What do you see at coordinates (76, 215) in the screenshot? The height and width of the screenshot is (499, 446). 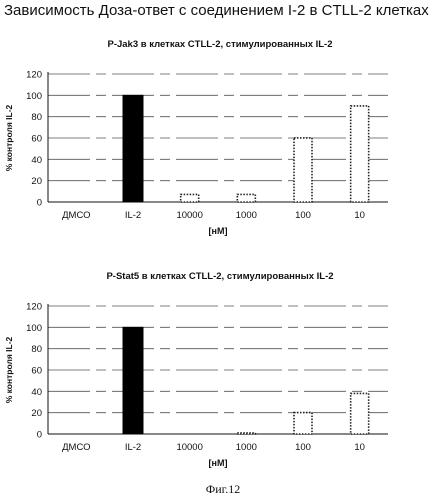 I see `chart-1-x-tick-label: ДМСО` at bounding box center [76, 215].